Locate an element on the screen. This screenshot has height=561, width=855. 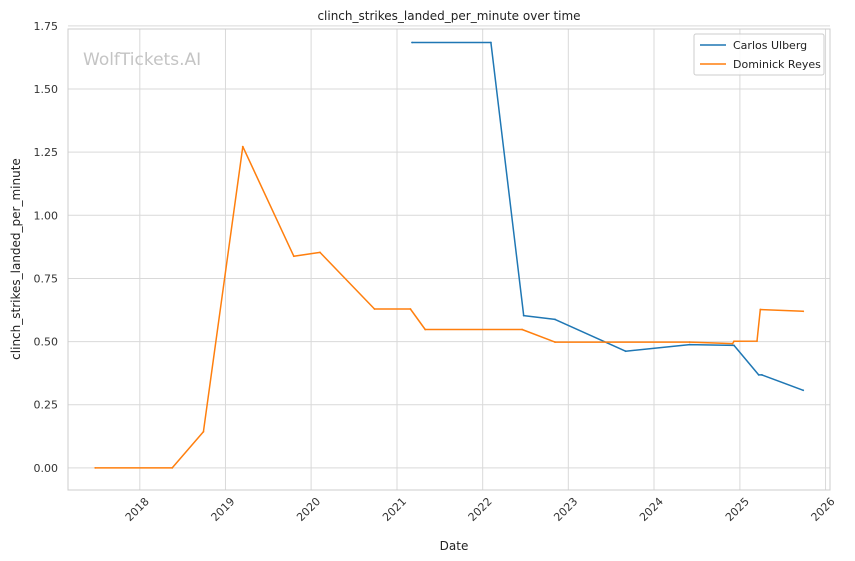
y-tick-label: 0.75 is located at coordinates (46, 278).